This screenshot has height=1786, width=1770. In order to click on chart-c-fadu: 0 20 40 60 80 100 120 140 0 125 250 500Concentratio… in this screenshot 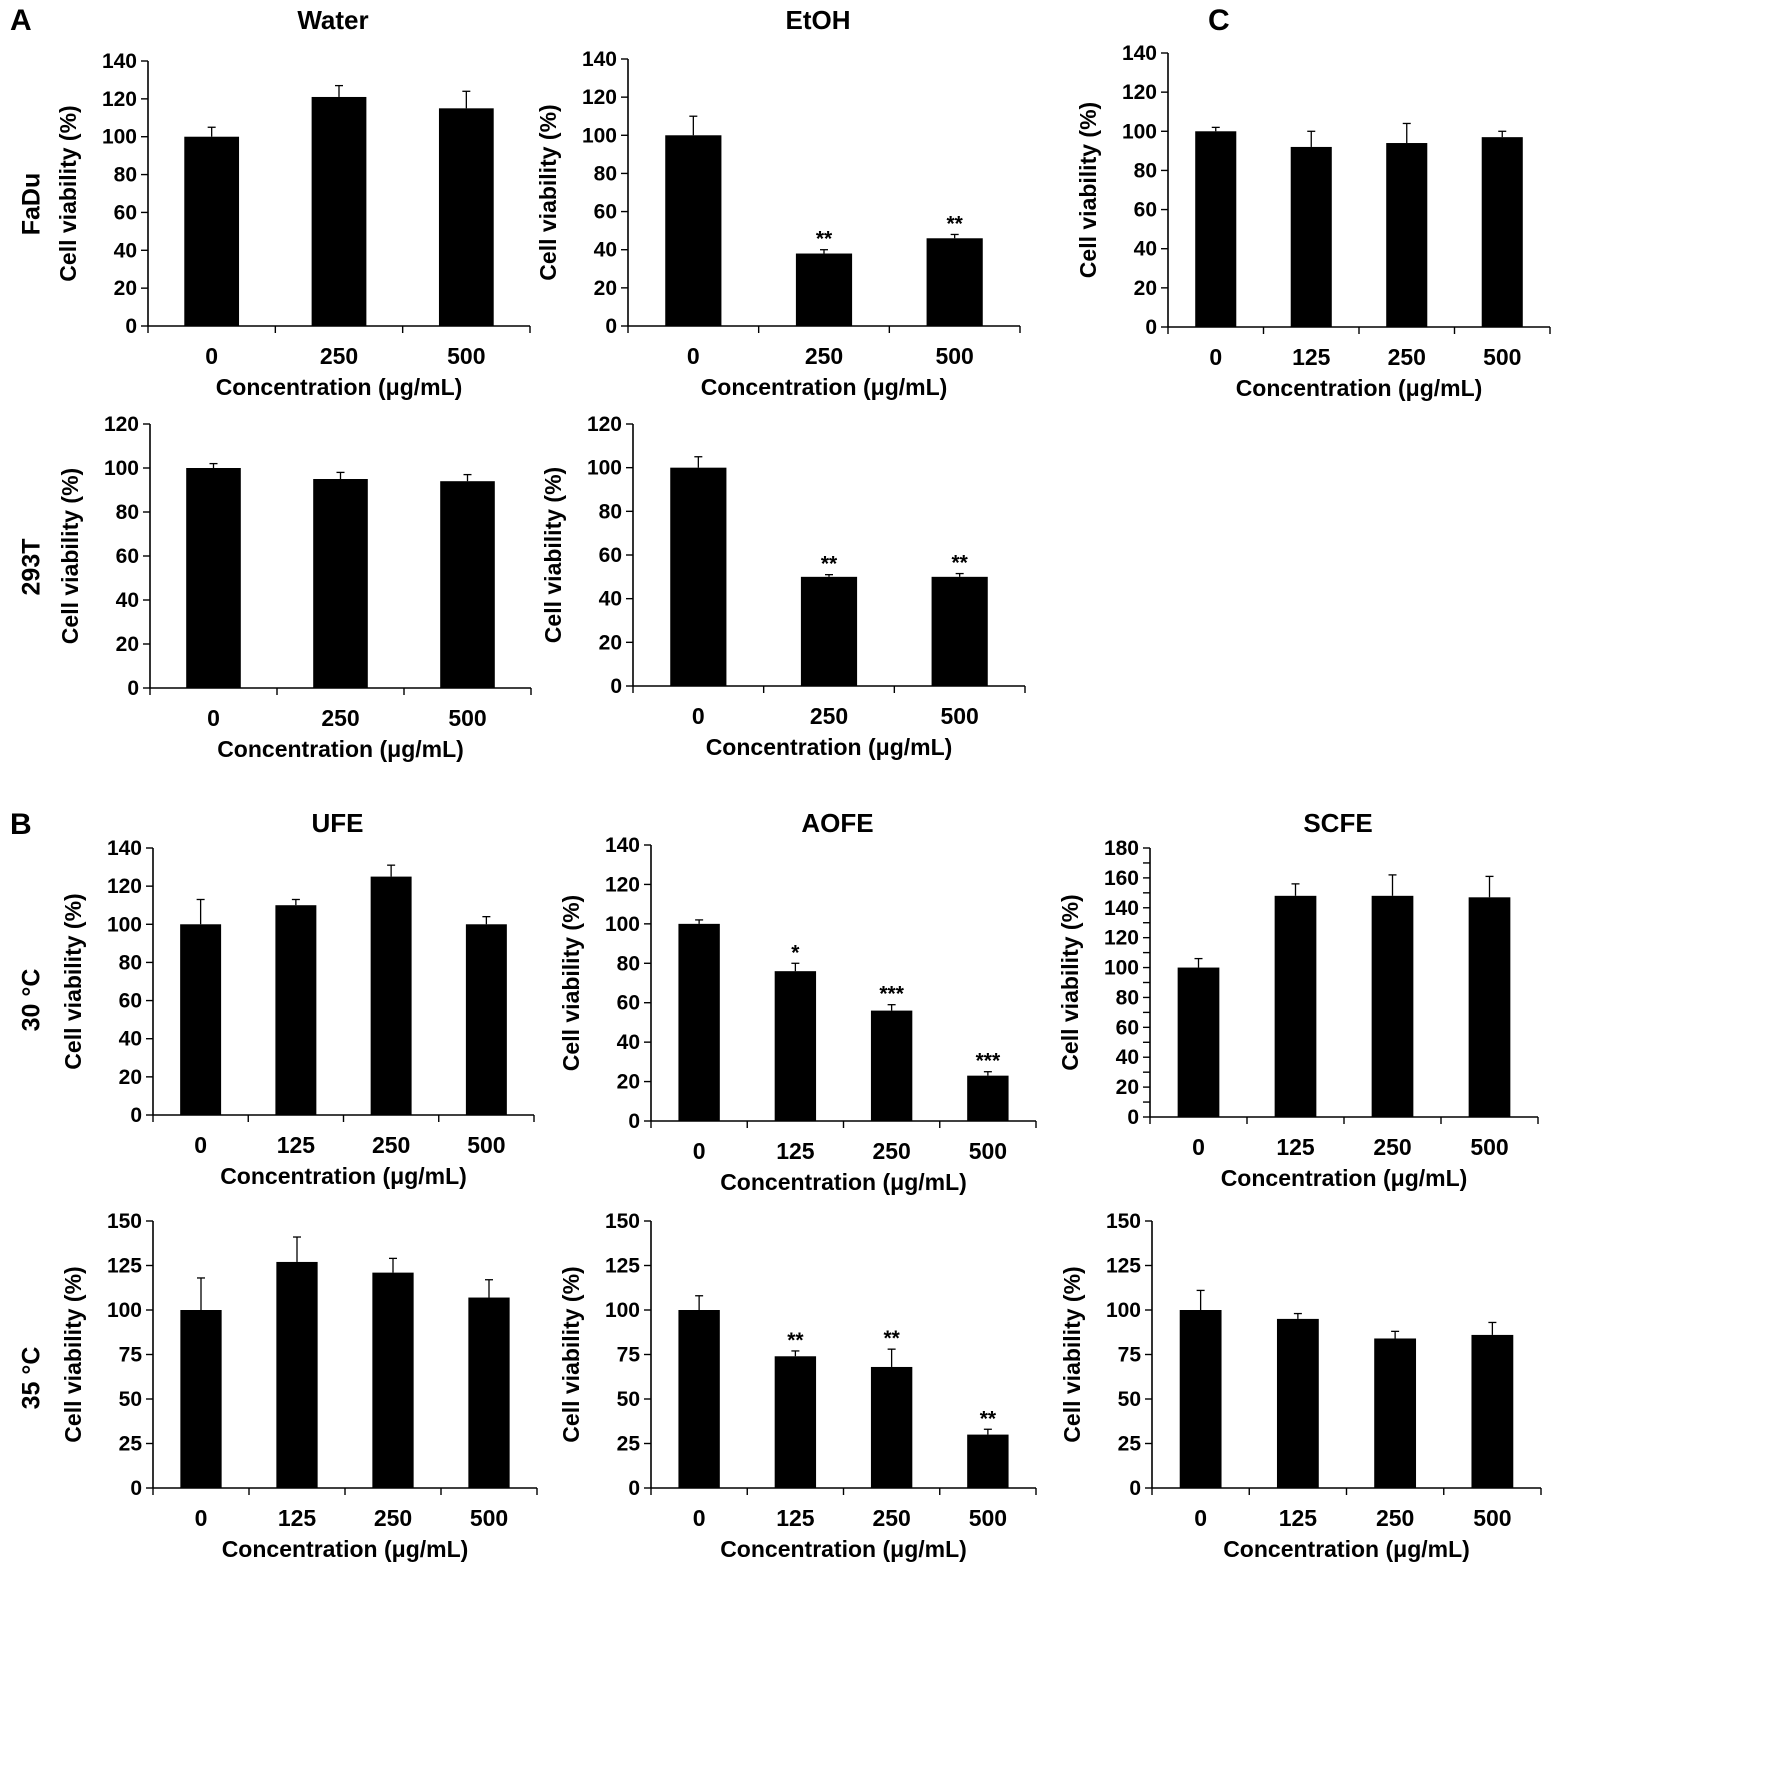, I will do `click(1313, 221)`.